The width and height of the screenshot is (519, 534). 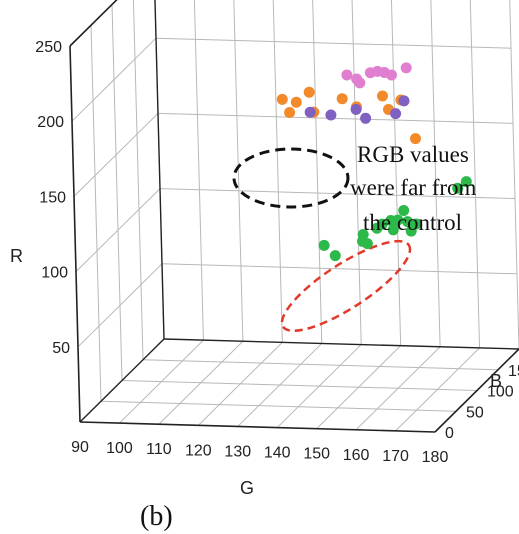 I want to click on control-cluster-ellipse, so click(x=291, y=178).